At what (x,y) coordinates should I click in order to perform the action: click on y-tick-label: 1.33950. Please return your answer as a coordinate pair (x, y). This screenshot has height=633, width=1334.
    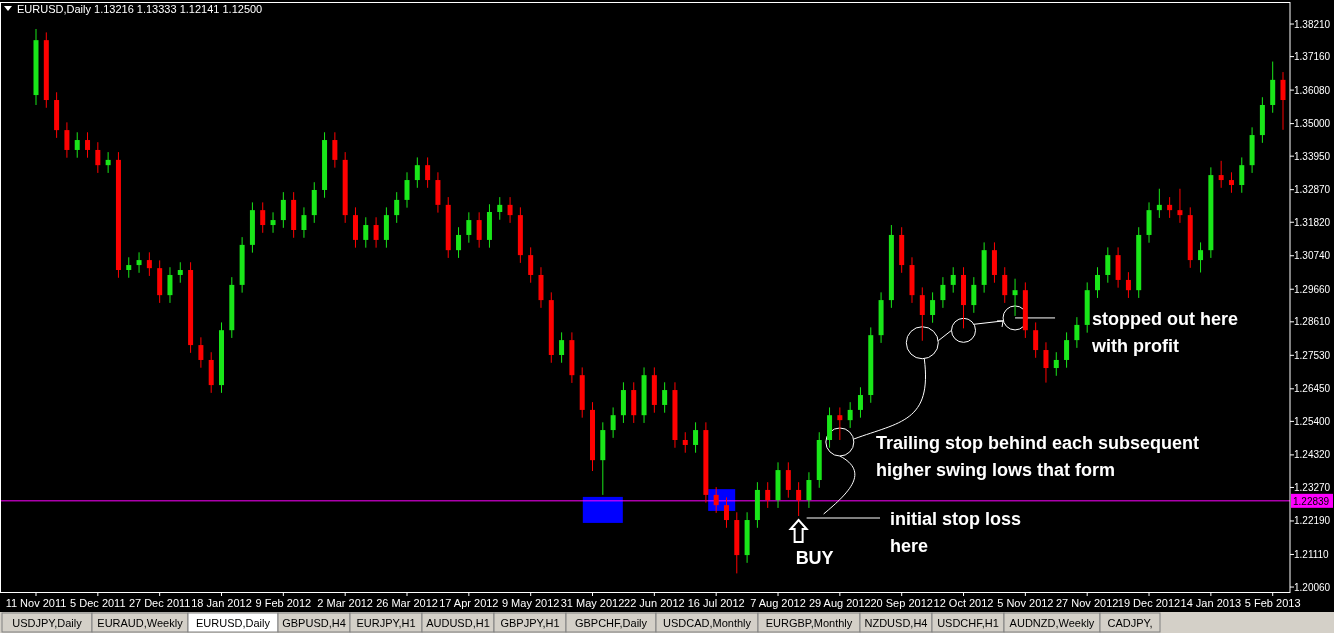
    Looking at the image, I should click on (1312, 156).